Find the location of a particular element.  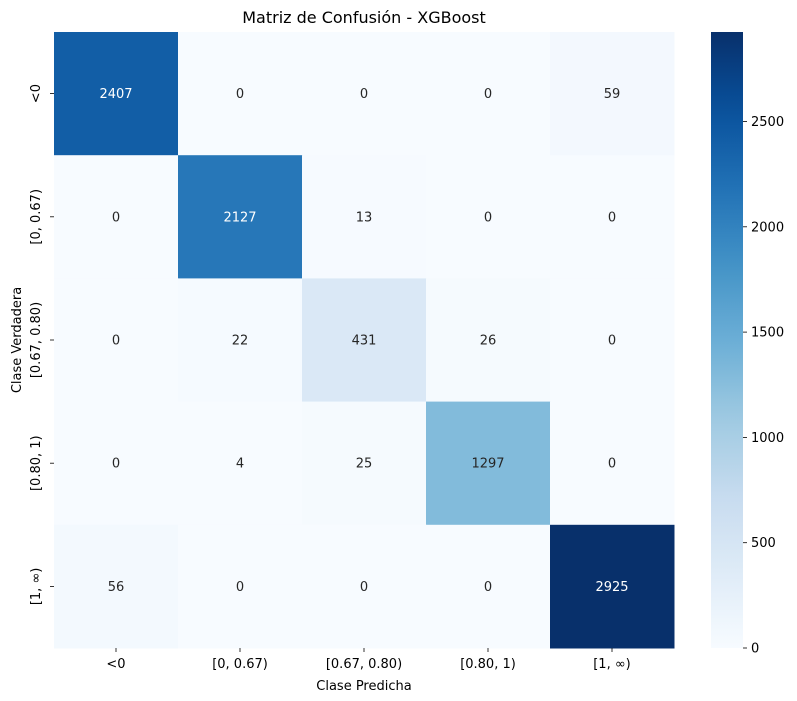

cell-value-label: 2127 is located at coordinates (239, 217).